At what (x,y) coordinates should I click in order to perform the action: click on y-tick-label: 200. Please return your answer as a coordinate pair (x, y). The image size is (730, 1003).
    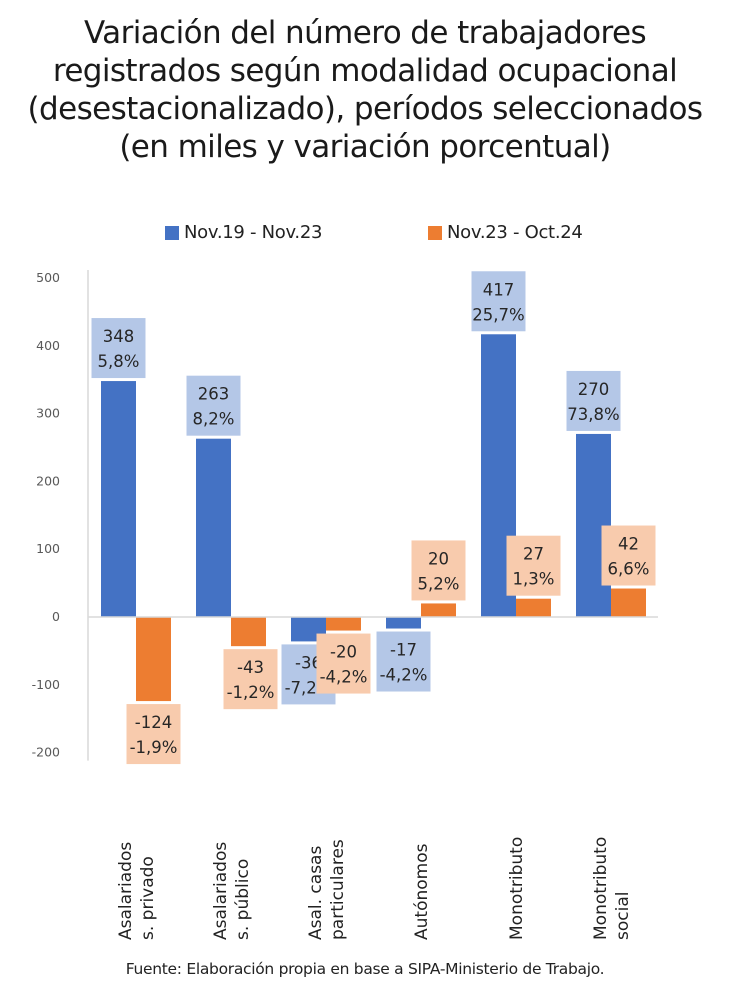
    Looking at the image, I should click on (48, 480).